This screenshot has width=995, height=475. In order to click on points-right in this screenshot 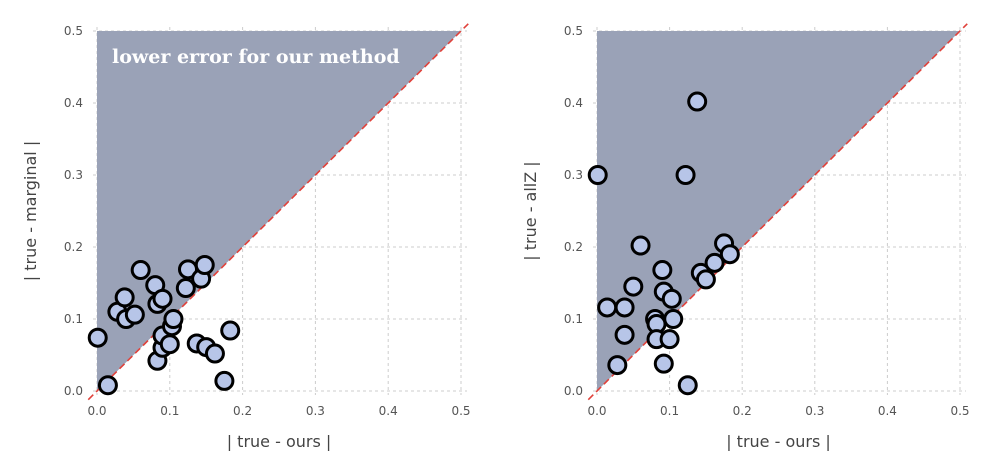, I will do `click(663, 243)`.